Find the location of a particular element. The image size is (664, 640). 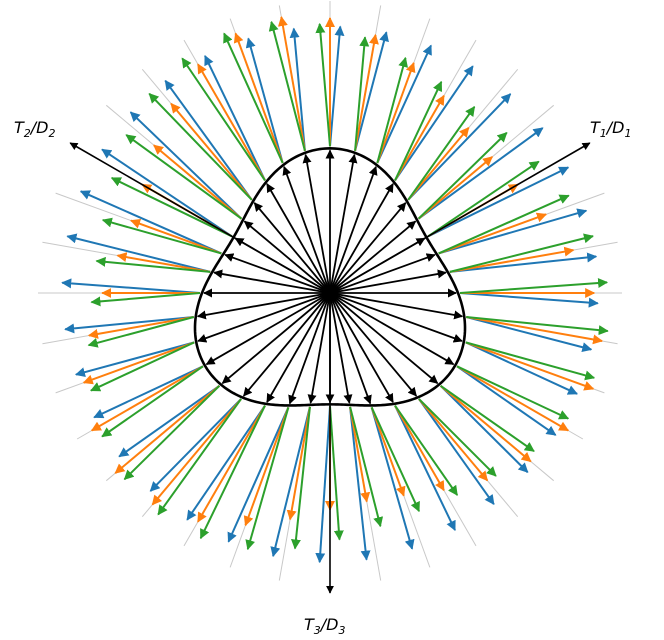

axis-label-t2: T2/D2 is located at coordinates (35, 129).